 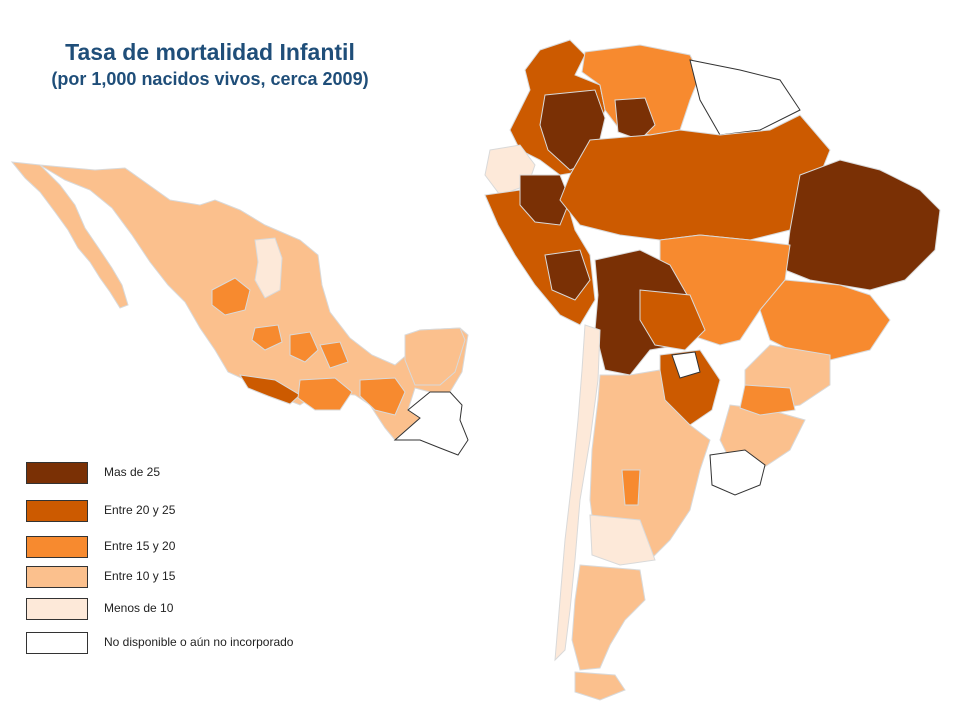 I want to click on legend-item-entre-10-15: Entre 10 y 15, so click(x=191, y=578).